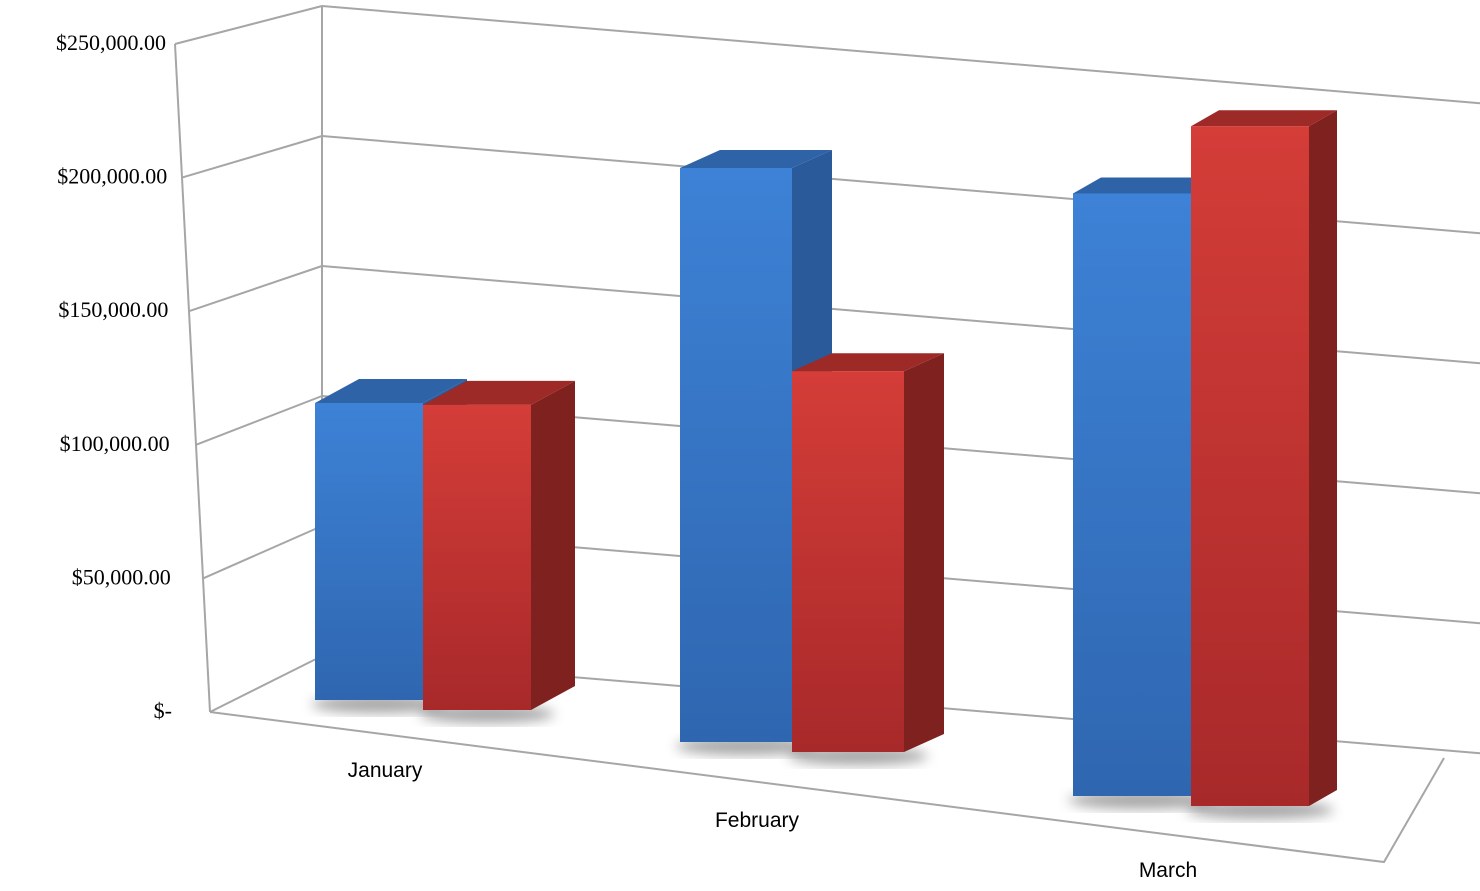  I want to click on y-tick-label: $150,000.00, so click(113, 309).